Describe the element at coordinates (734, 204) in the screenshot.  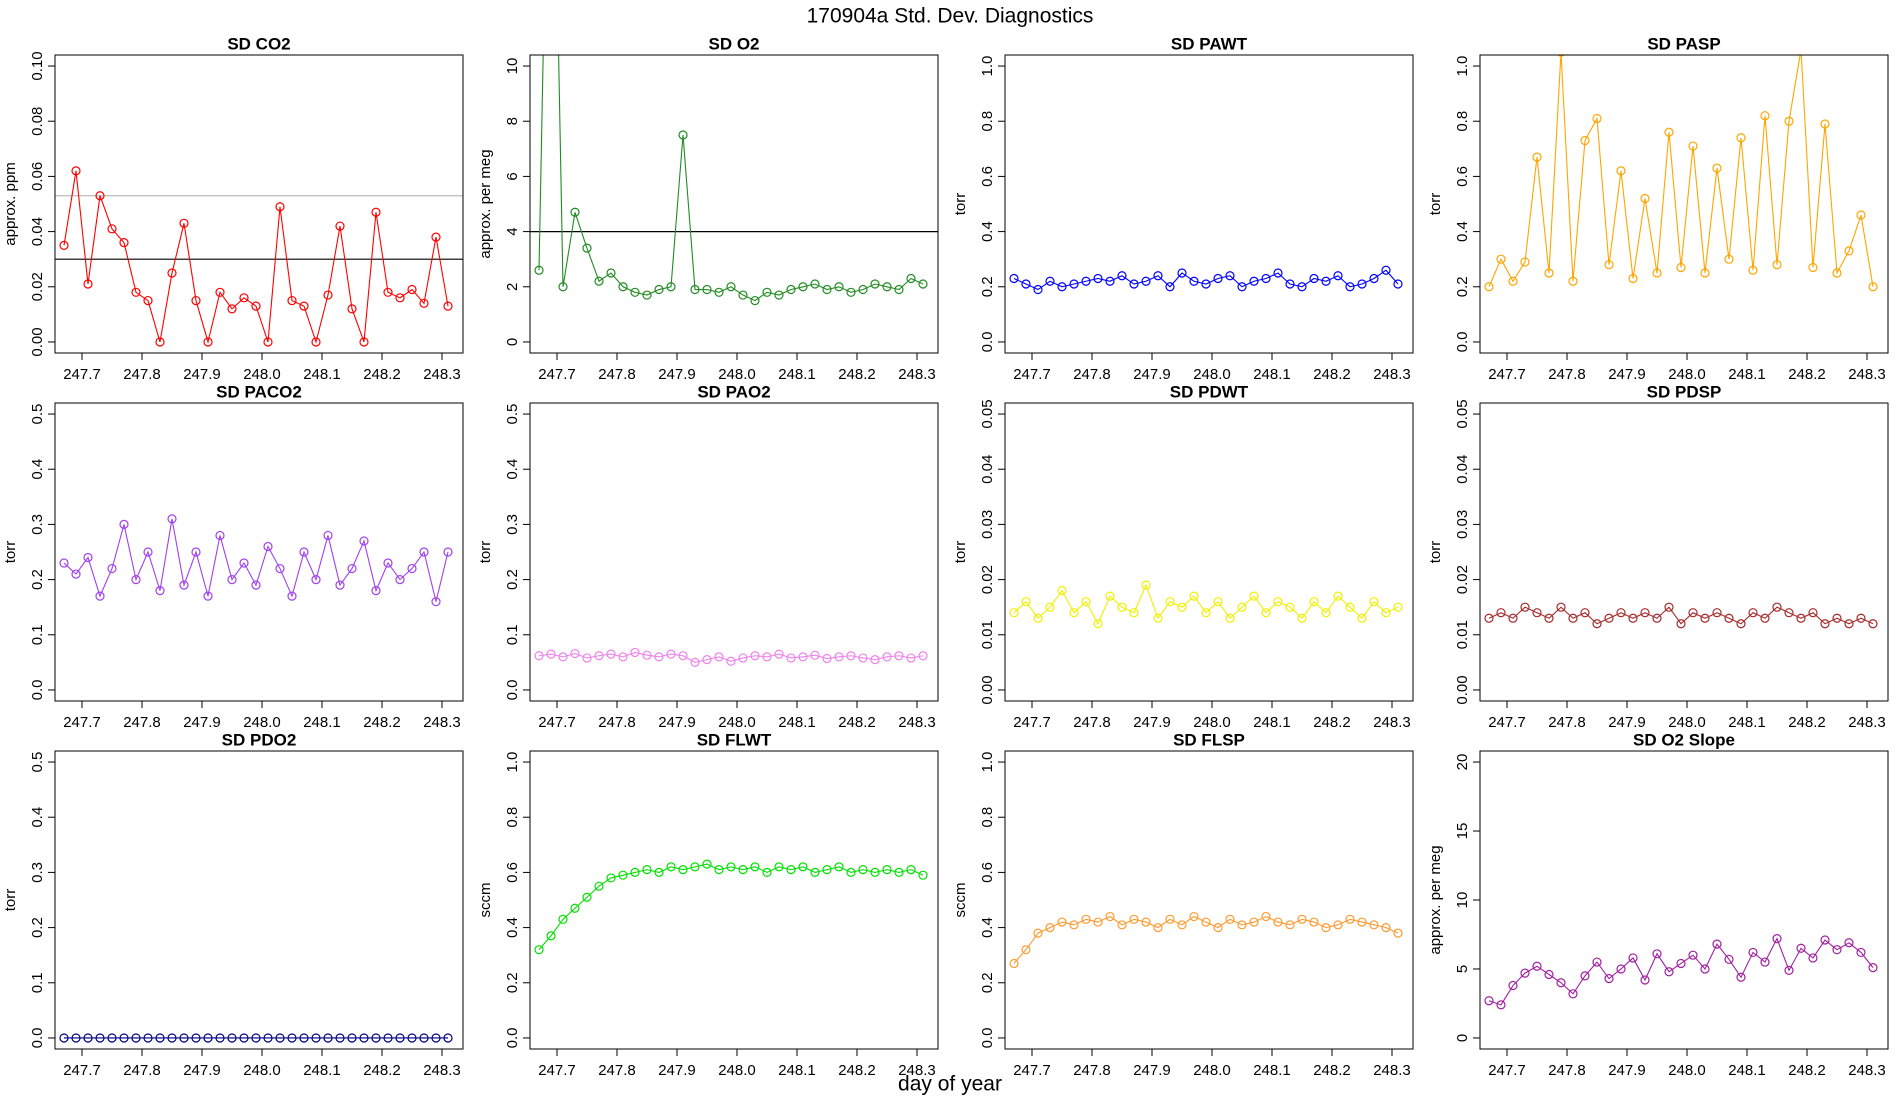
I see `plot-frame` at that location.